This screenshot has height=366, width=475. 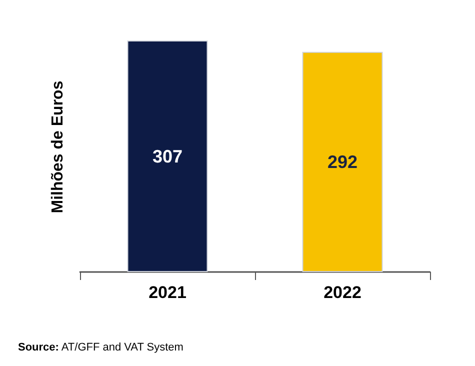 What do you see at coordinates (343, 292) in the screenshot?
I see `x-tick-label: 2022` at bounding box center [343, 292].